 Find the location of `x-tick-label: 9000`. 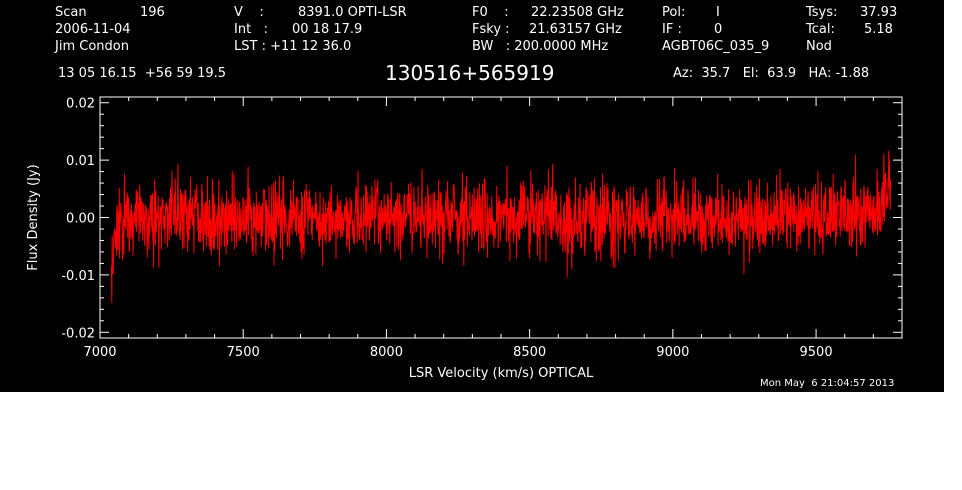

x-tick-label: 9000 is located at coordinates (672, 352).